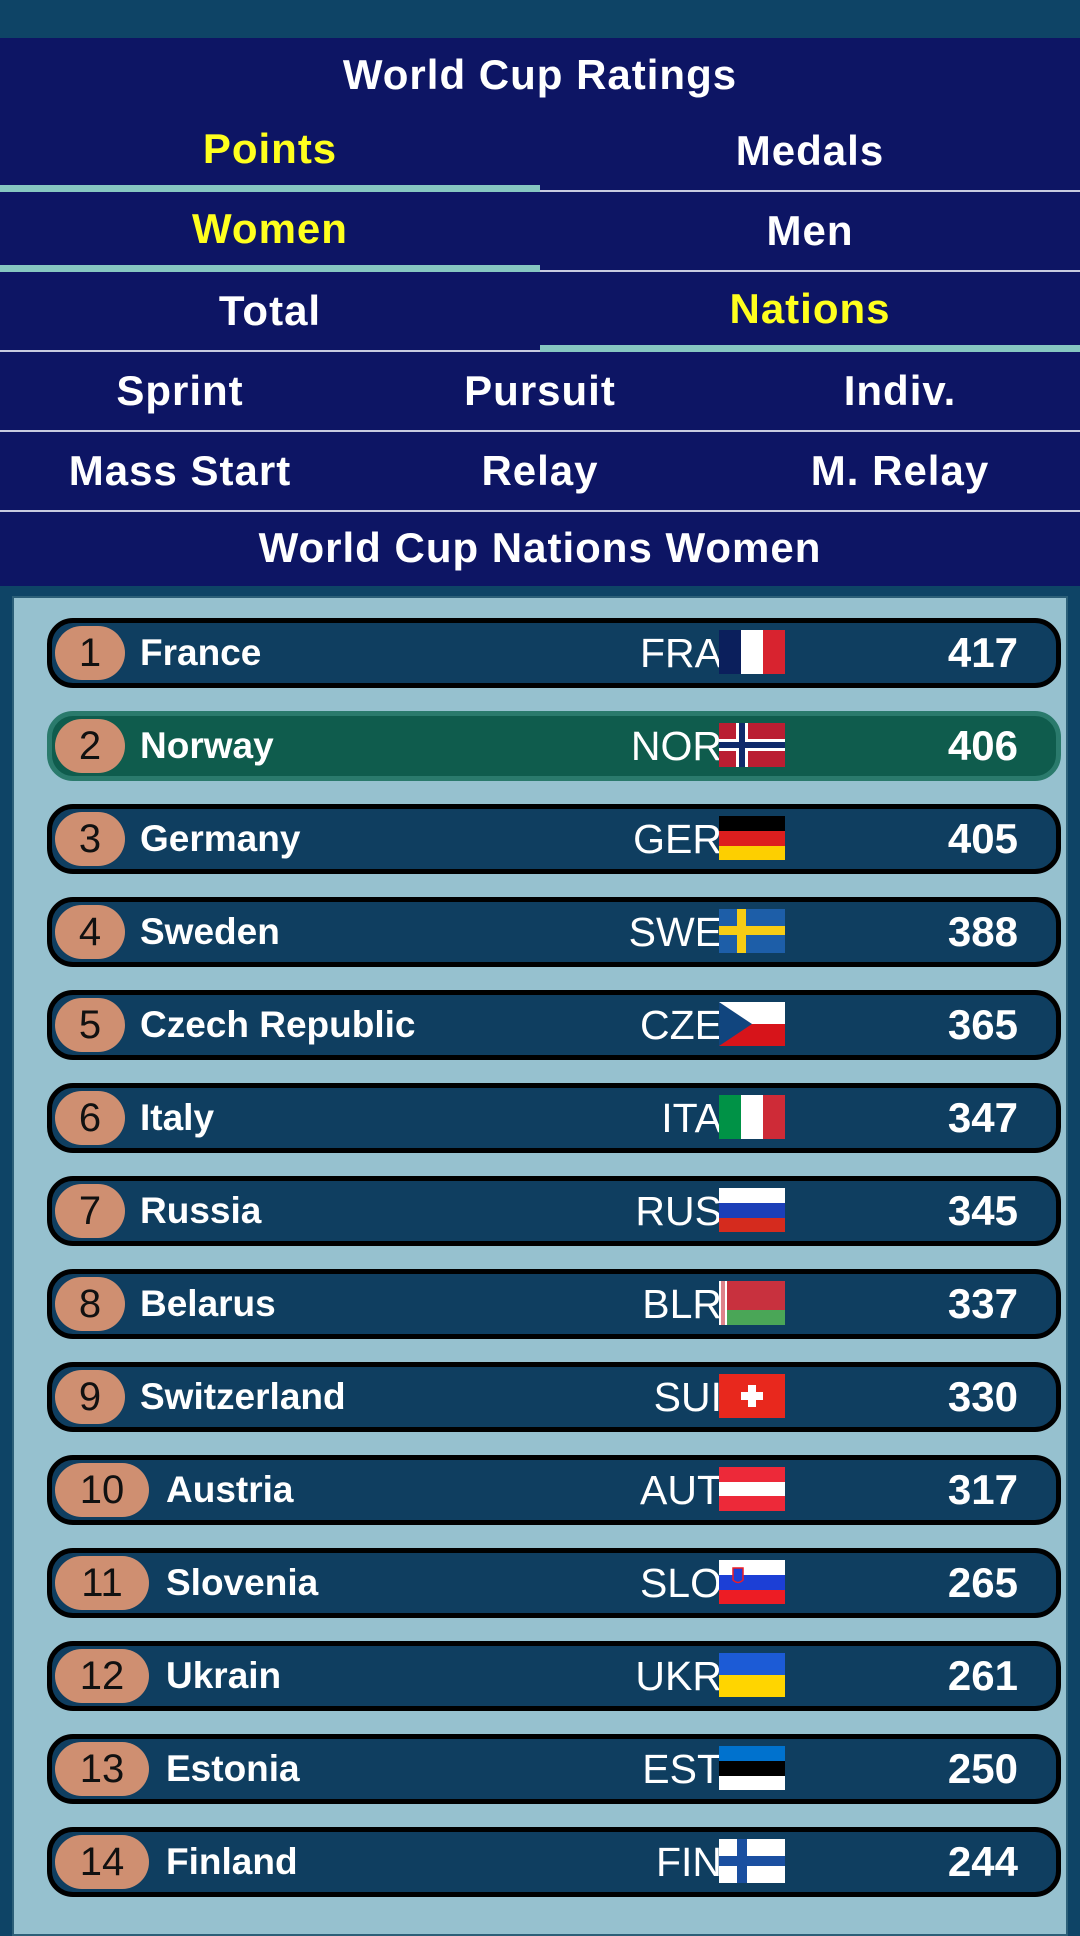 The image size is (1080, 1936). I want to click on country-code: CZE, so click(681, 1025).